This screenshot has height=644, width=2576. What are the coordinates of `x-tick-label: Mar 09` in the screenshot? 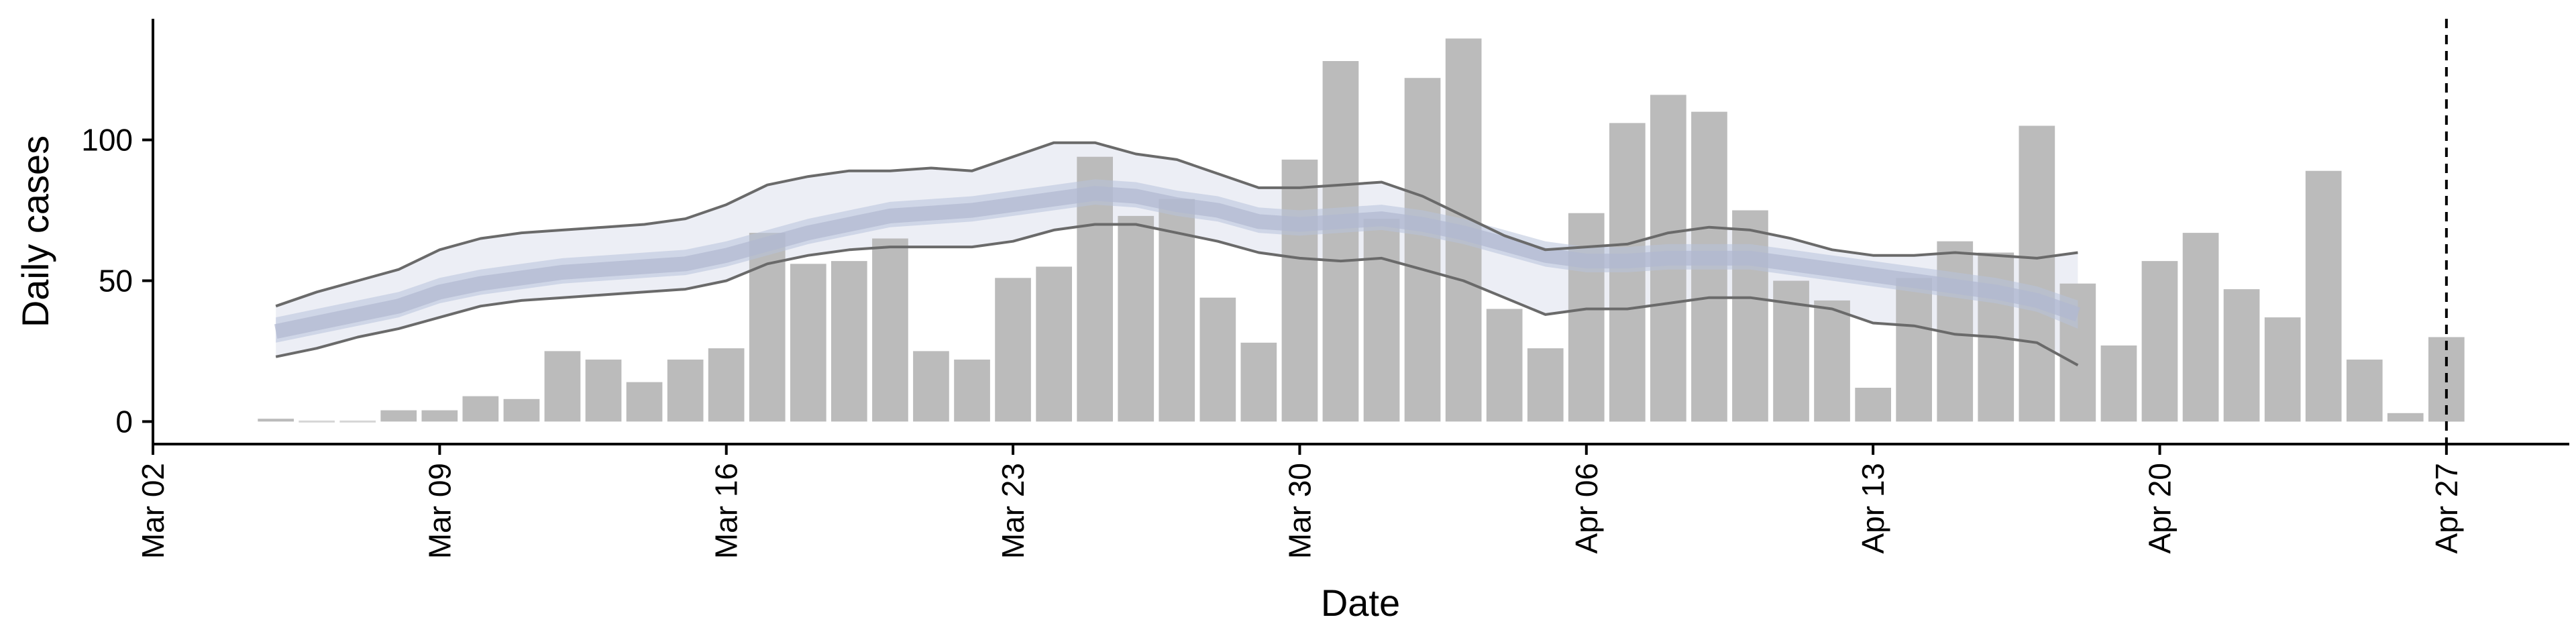 It's located at (439, 511).